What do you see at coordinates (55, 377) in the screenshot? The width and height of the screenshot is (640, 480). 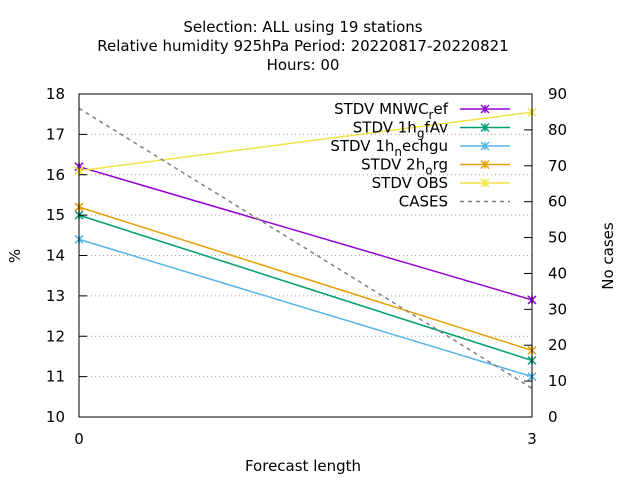 I see `y-tick-label: 11` at bounding box center [55, 377].